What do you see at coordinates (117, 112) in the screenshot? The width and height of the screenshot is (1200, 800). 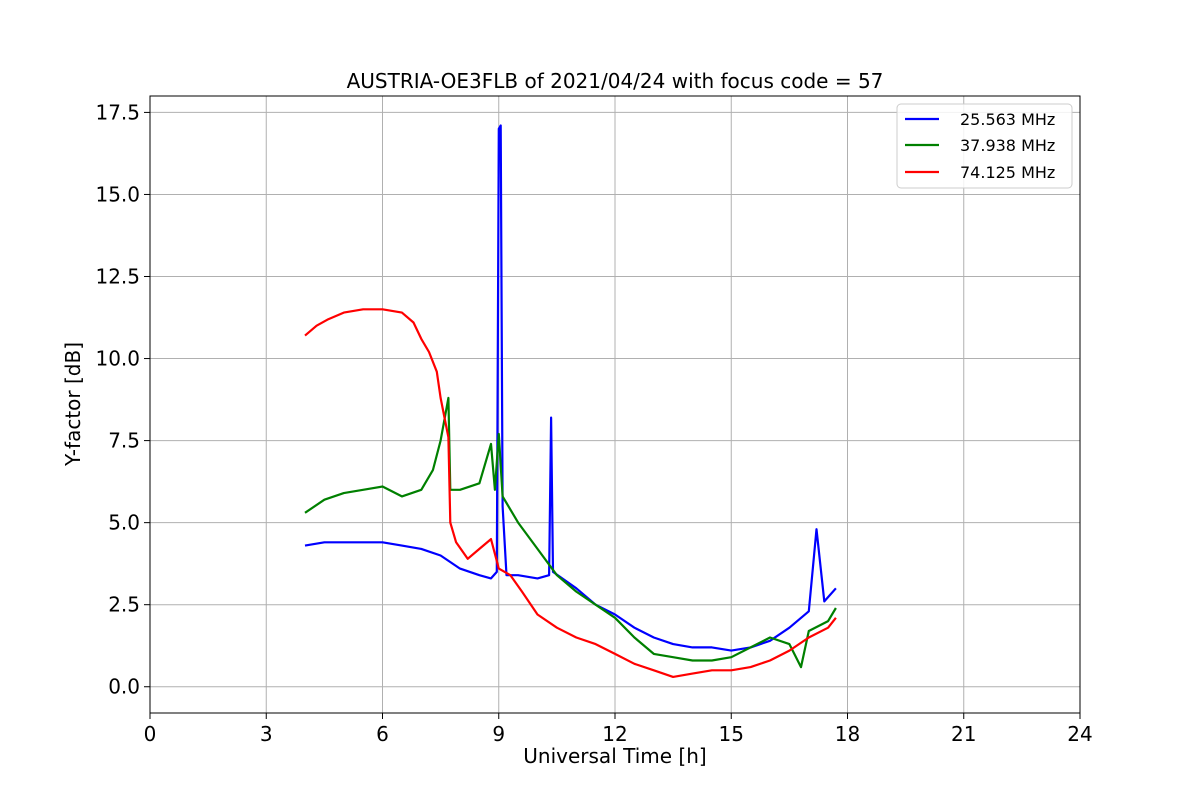 I see `y-tick-label: 17.5` at bounding box center [117, 112].